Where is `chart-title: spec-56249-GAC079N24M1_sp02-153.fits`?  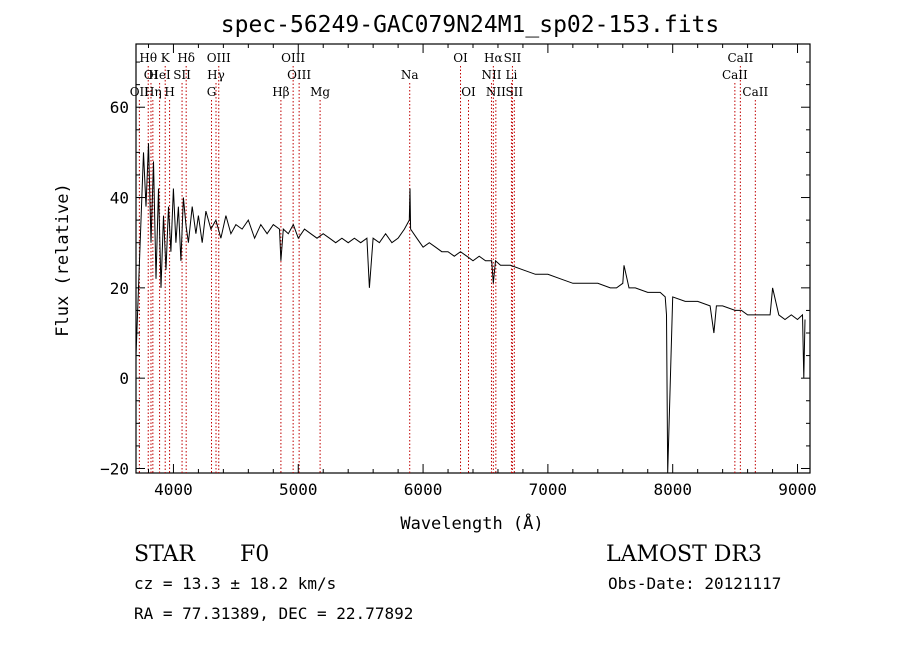
chart-title: spec-56249-GAC079N24M1_sp02-153.fits is located at coordinates (470, 25).